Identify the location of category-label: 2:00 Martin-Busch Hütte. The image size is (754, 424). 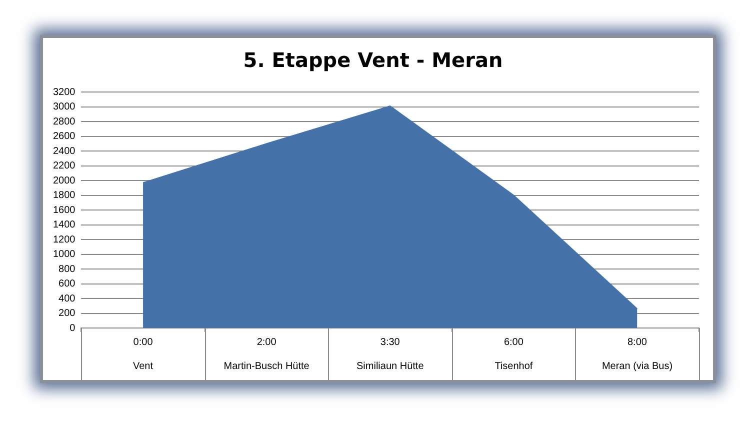
(267, 354).